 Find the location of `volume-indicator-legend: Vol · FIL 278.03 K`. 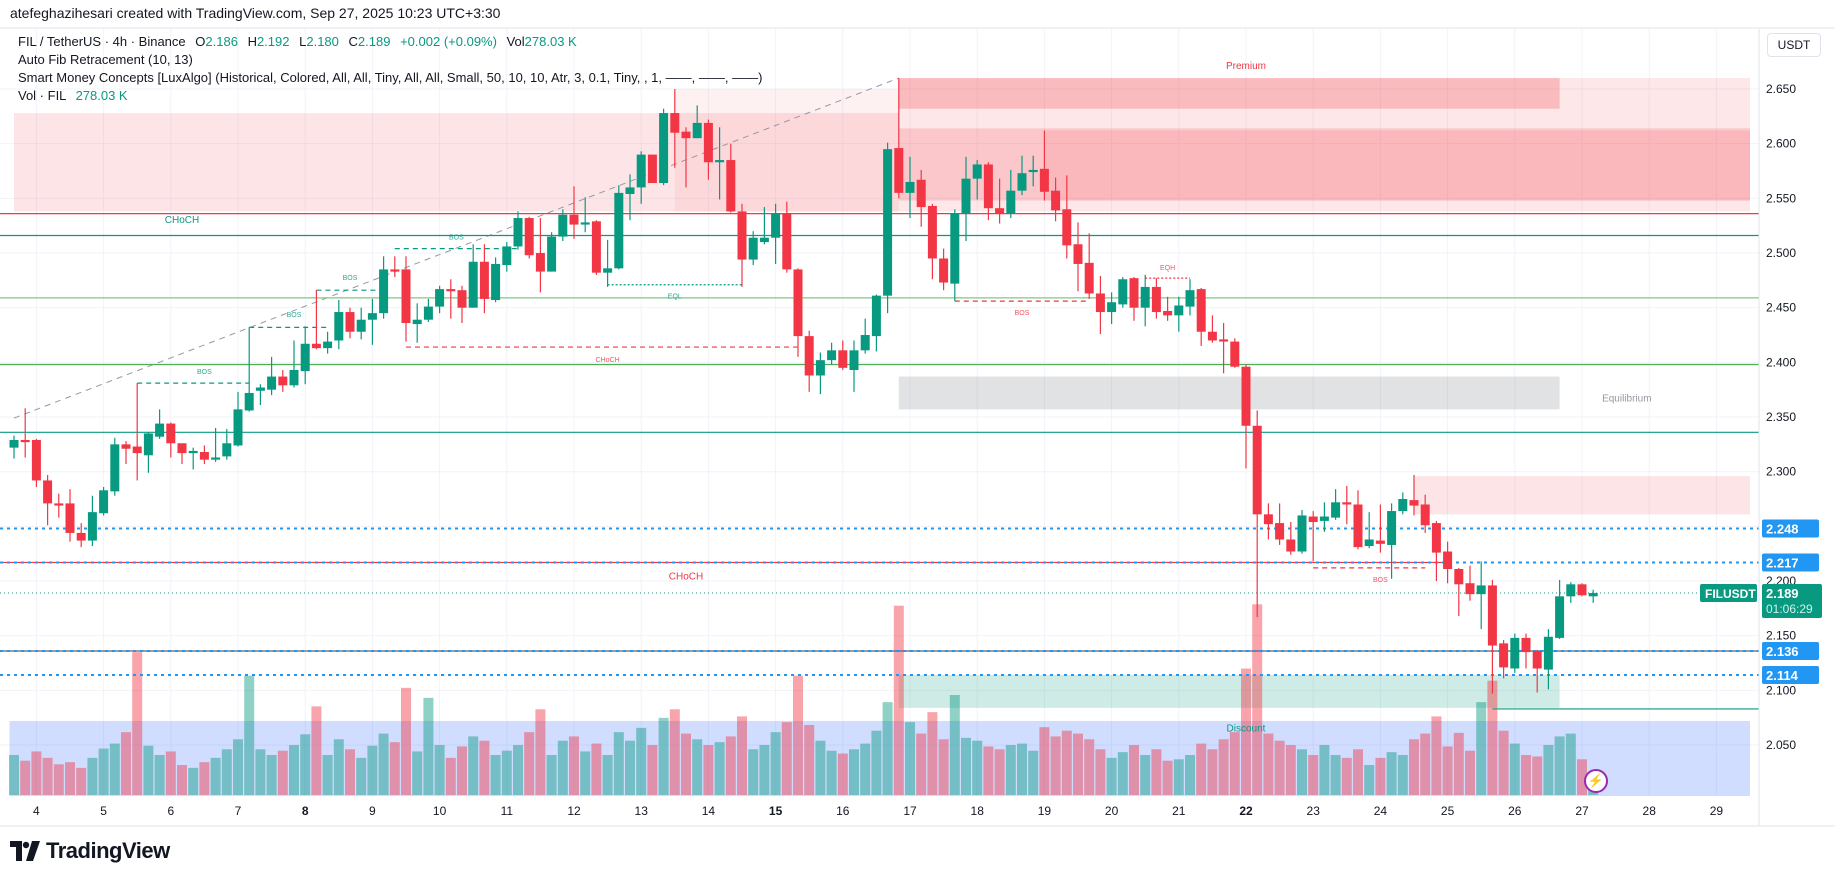

volume-indicator-legend: Vol · FIL 278.03 K is located at coordinates (73, 95).